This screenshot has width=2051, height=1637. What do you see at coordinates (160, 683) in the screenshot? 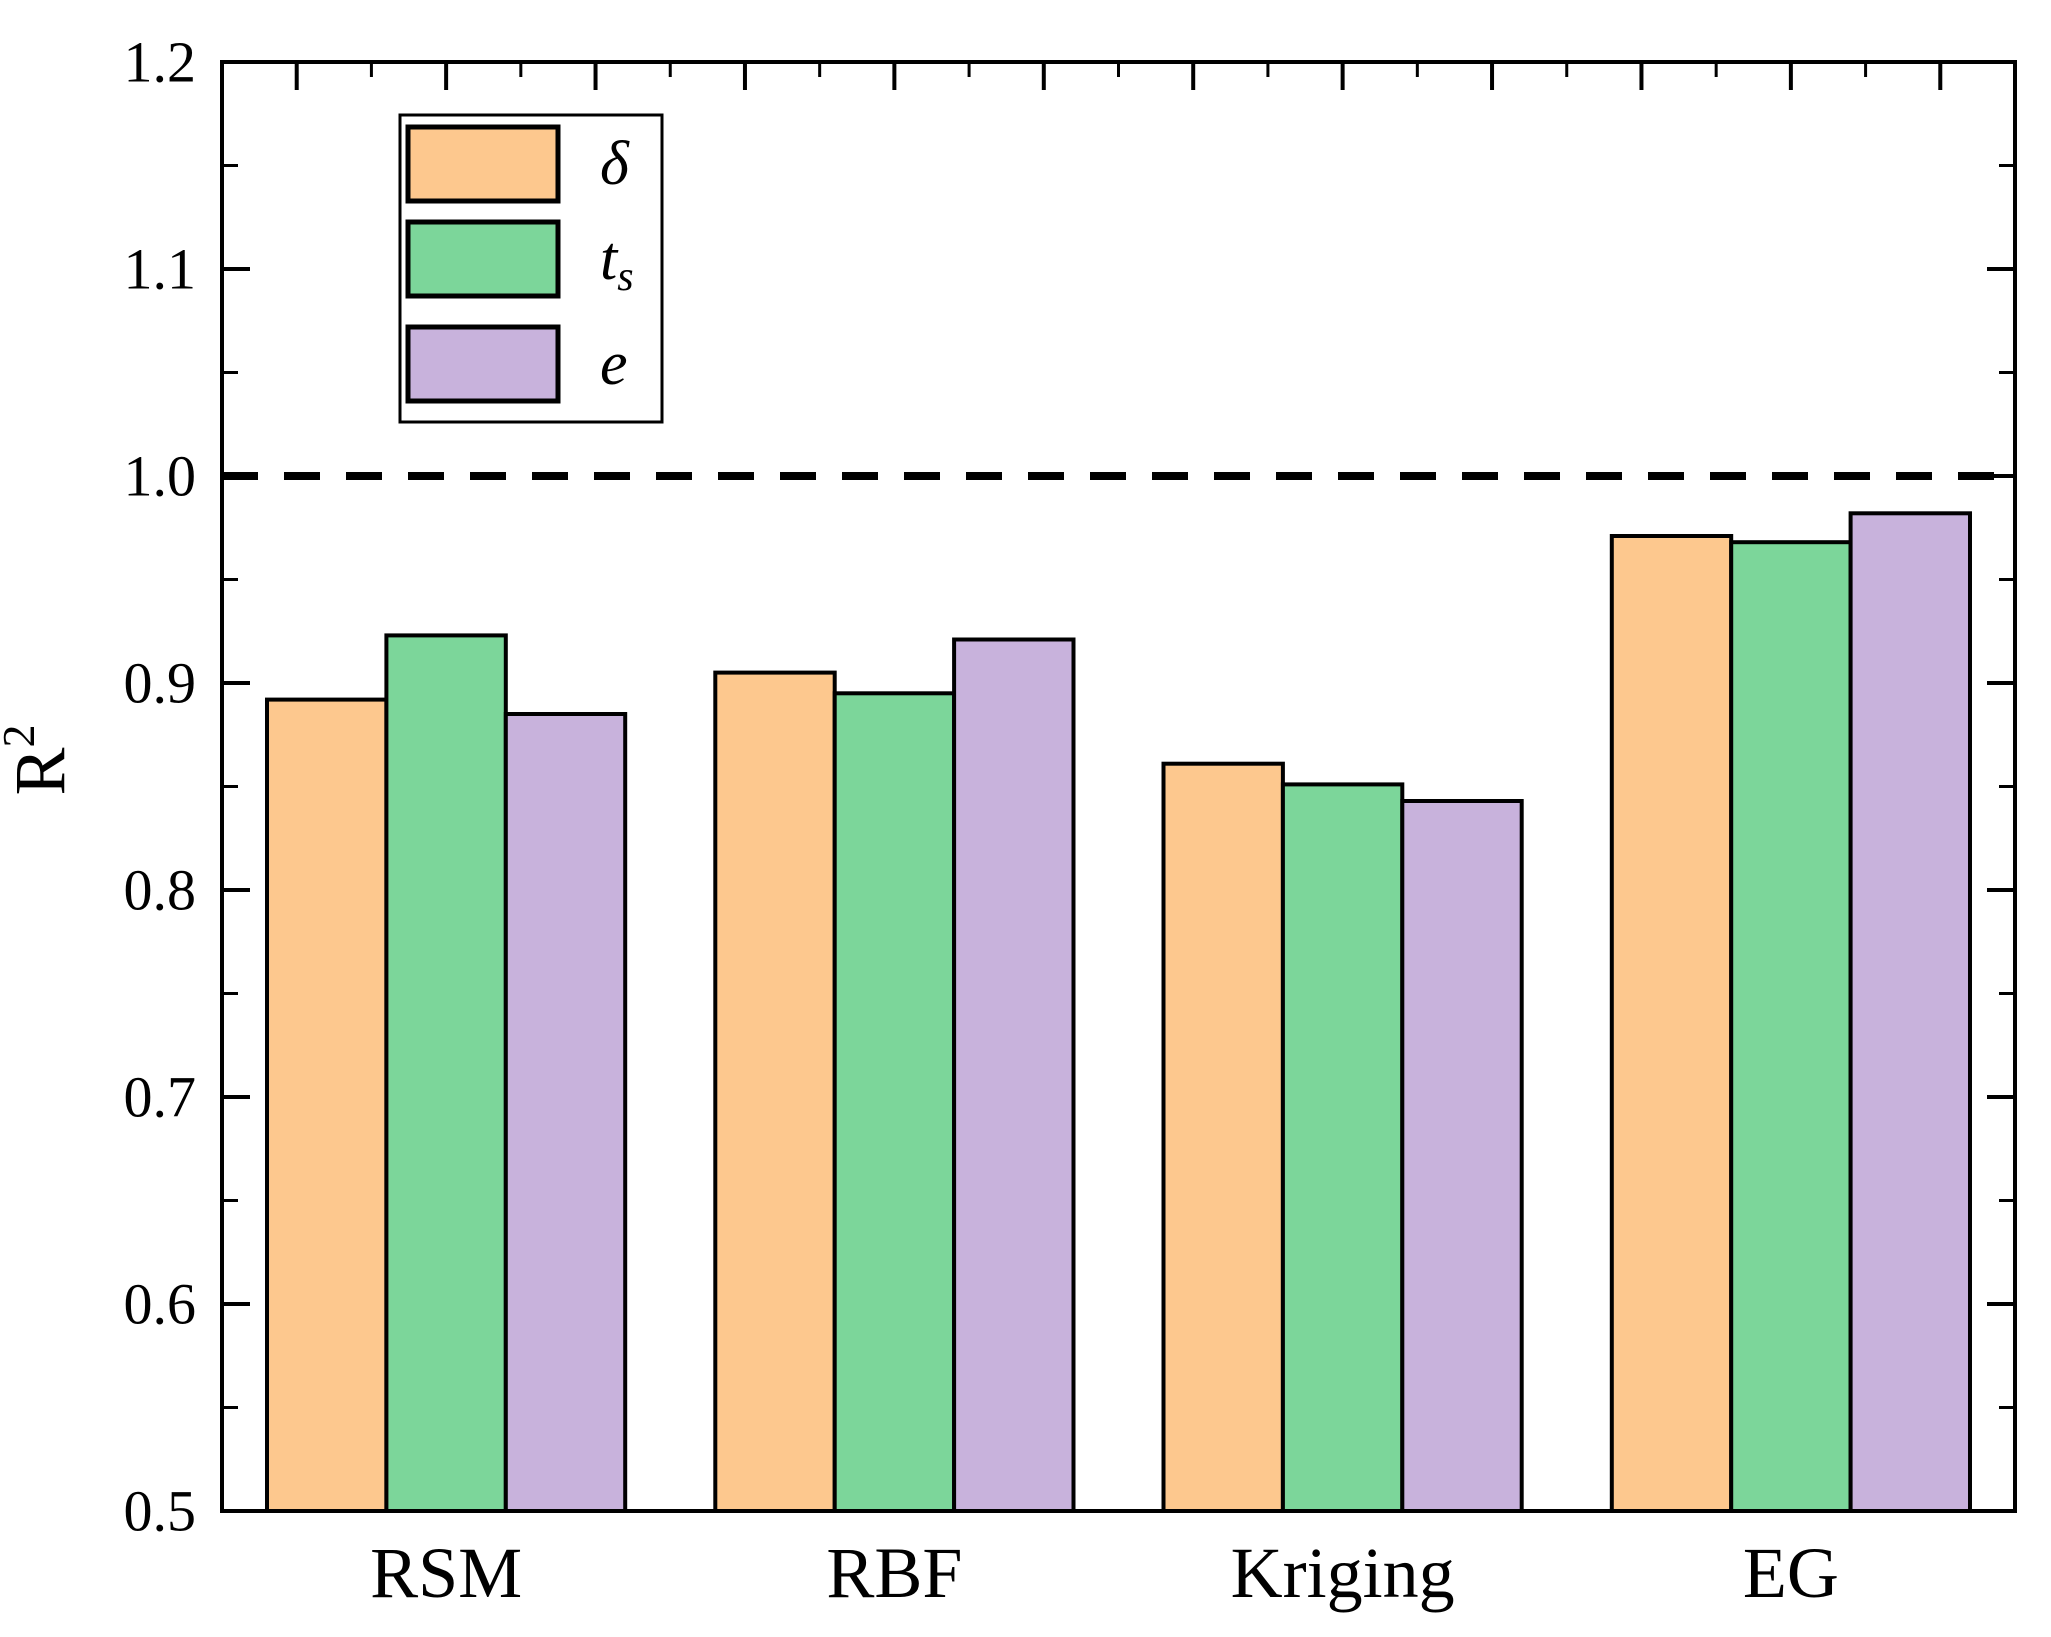
I see `y-tick-label-0.9: 0.9` at bounding box center [160, 683].